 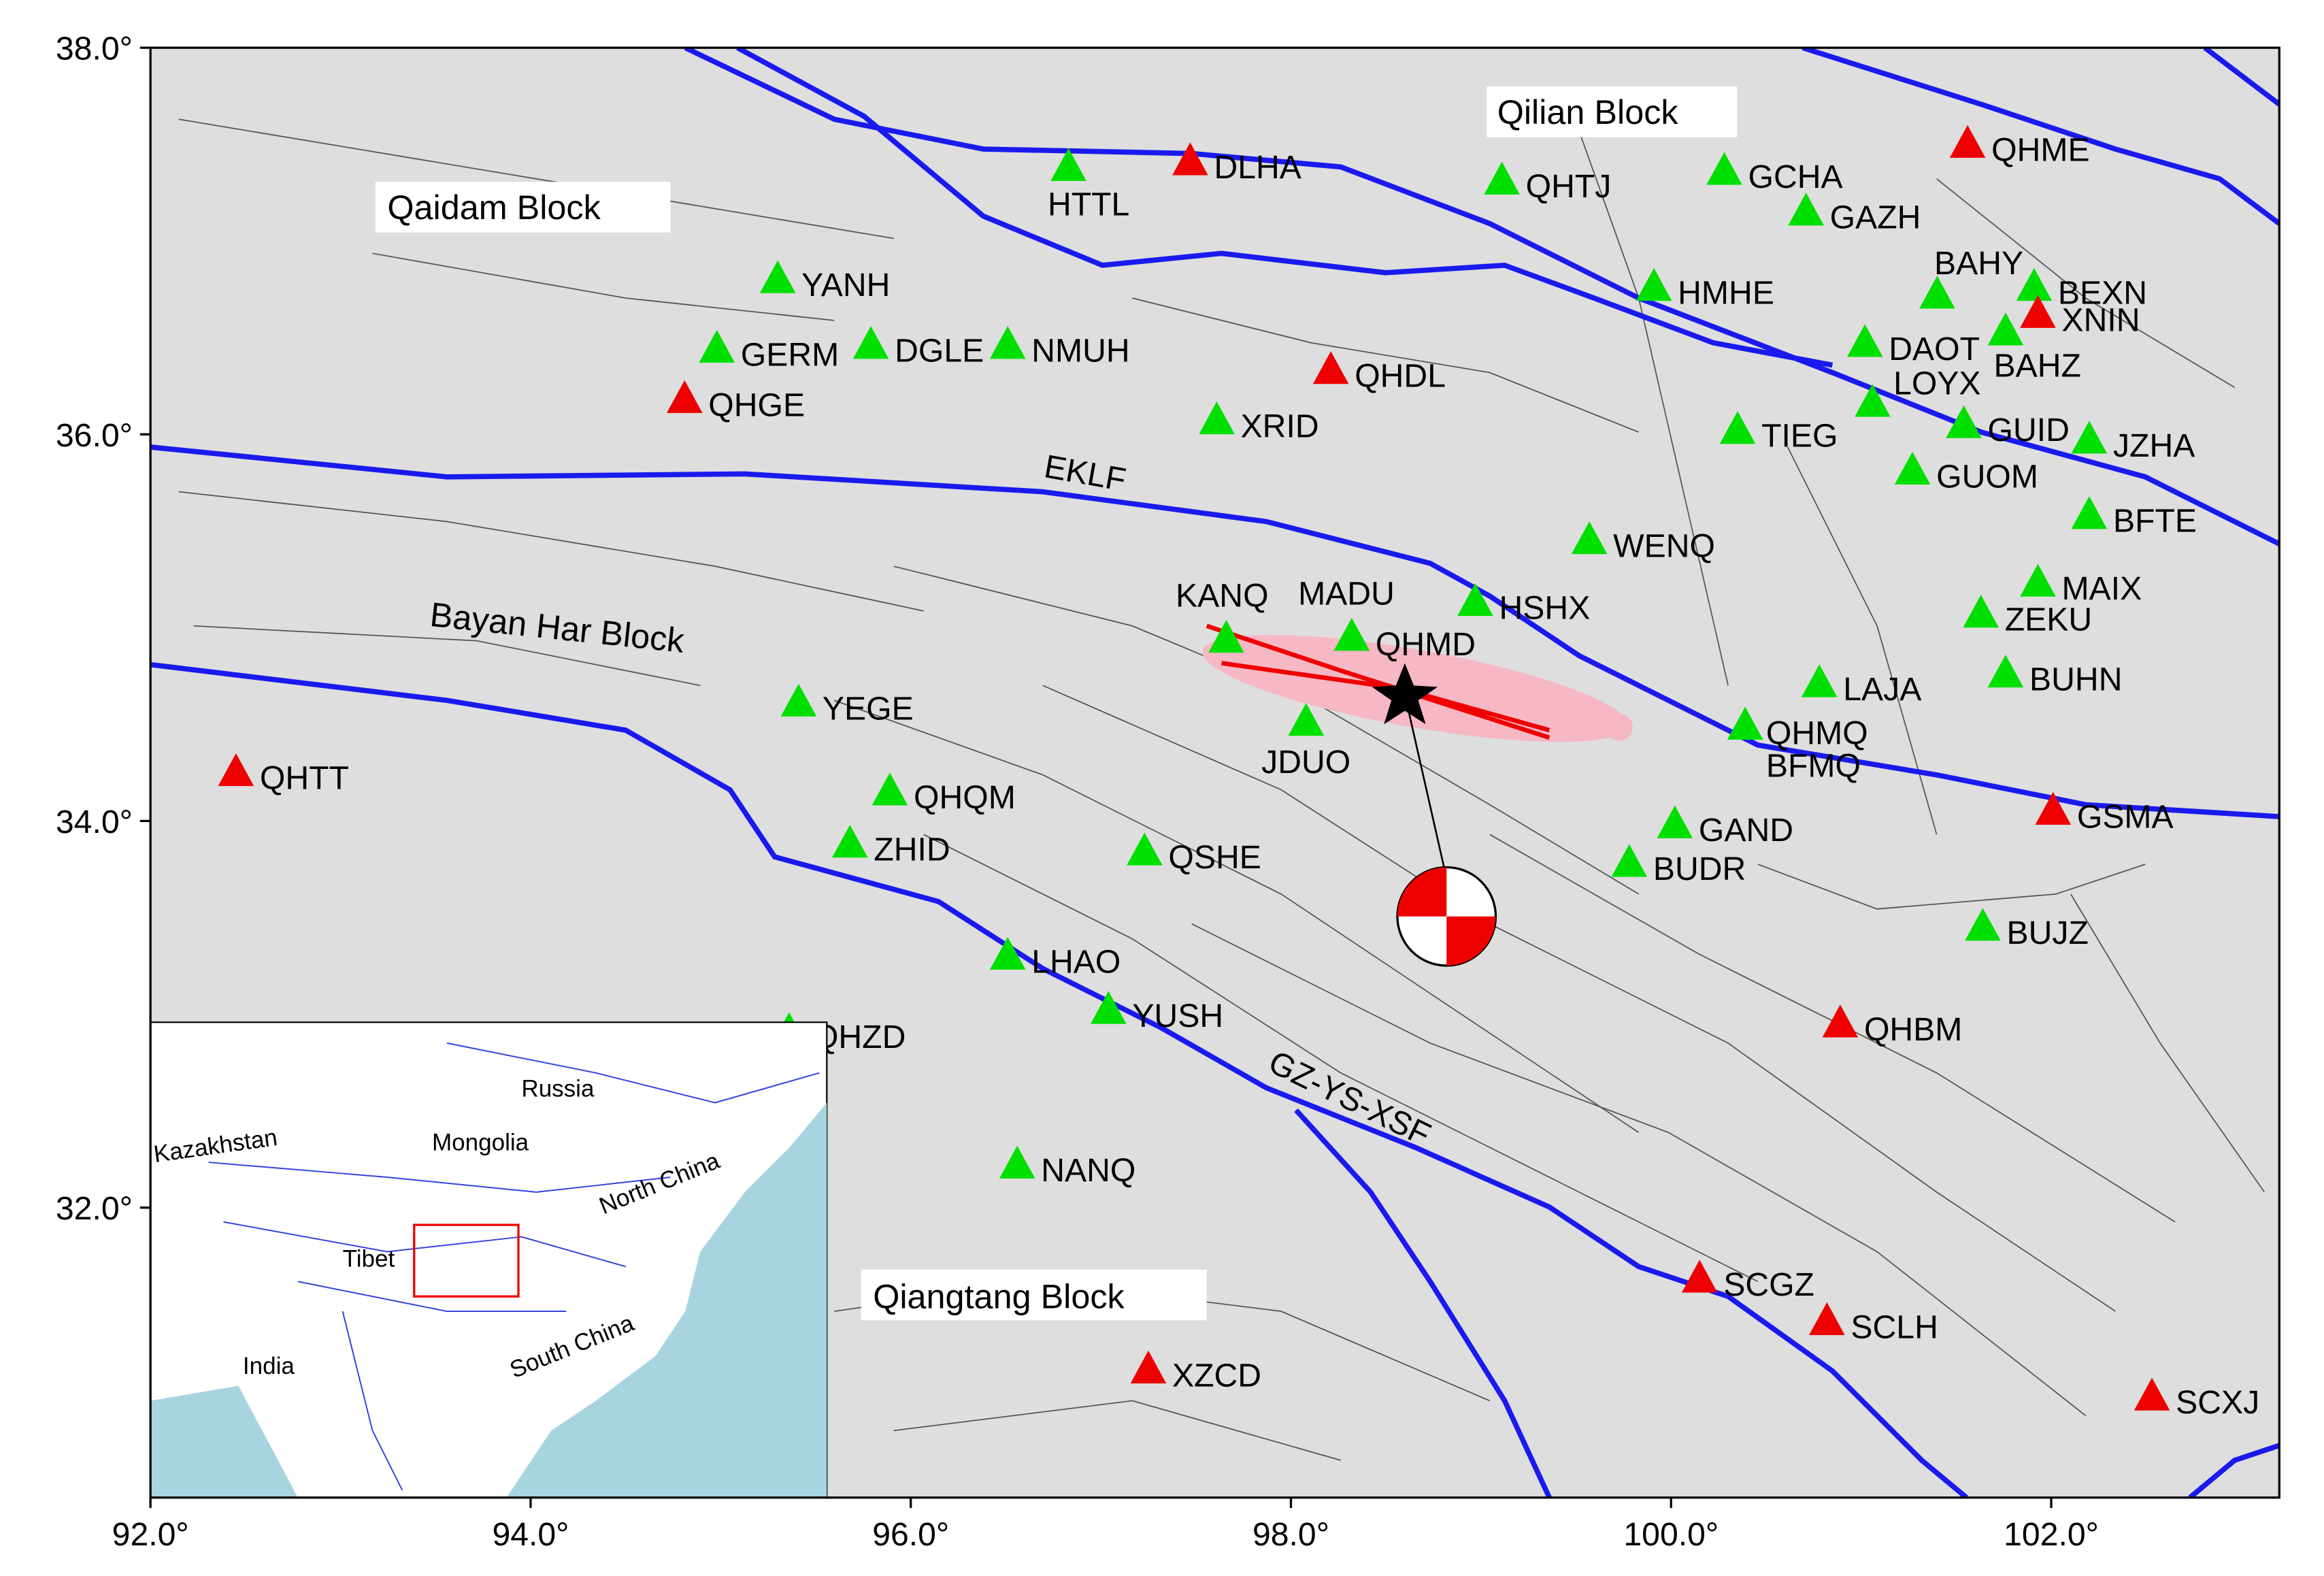 I want to click on station-label: QHQM, so click(x=965, y=798).